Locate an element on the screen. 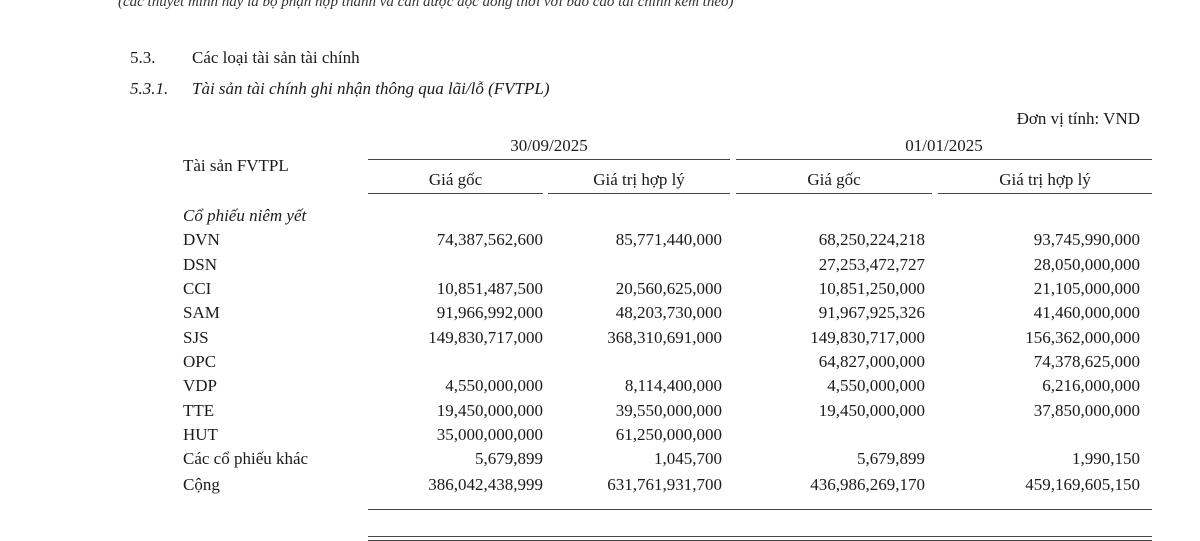 Image resolution: width=1200 pixels, height=541 pixels. row-label: SAM is located at coordinates (201, 313).